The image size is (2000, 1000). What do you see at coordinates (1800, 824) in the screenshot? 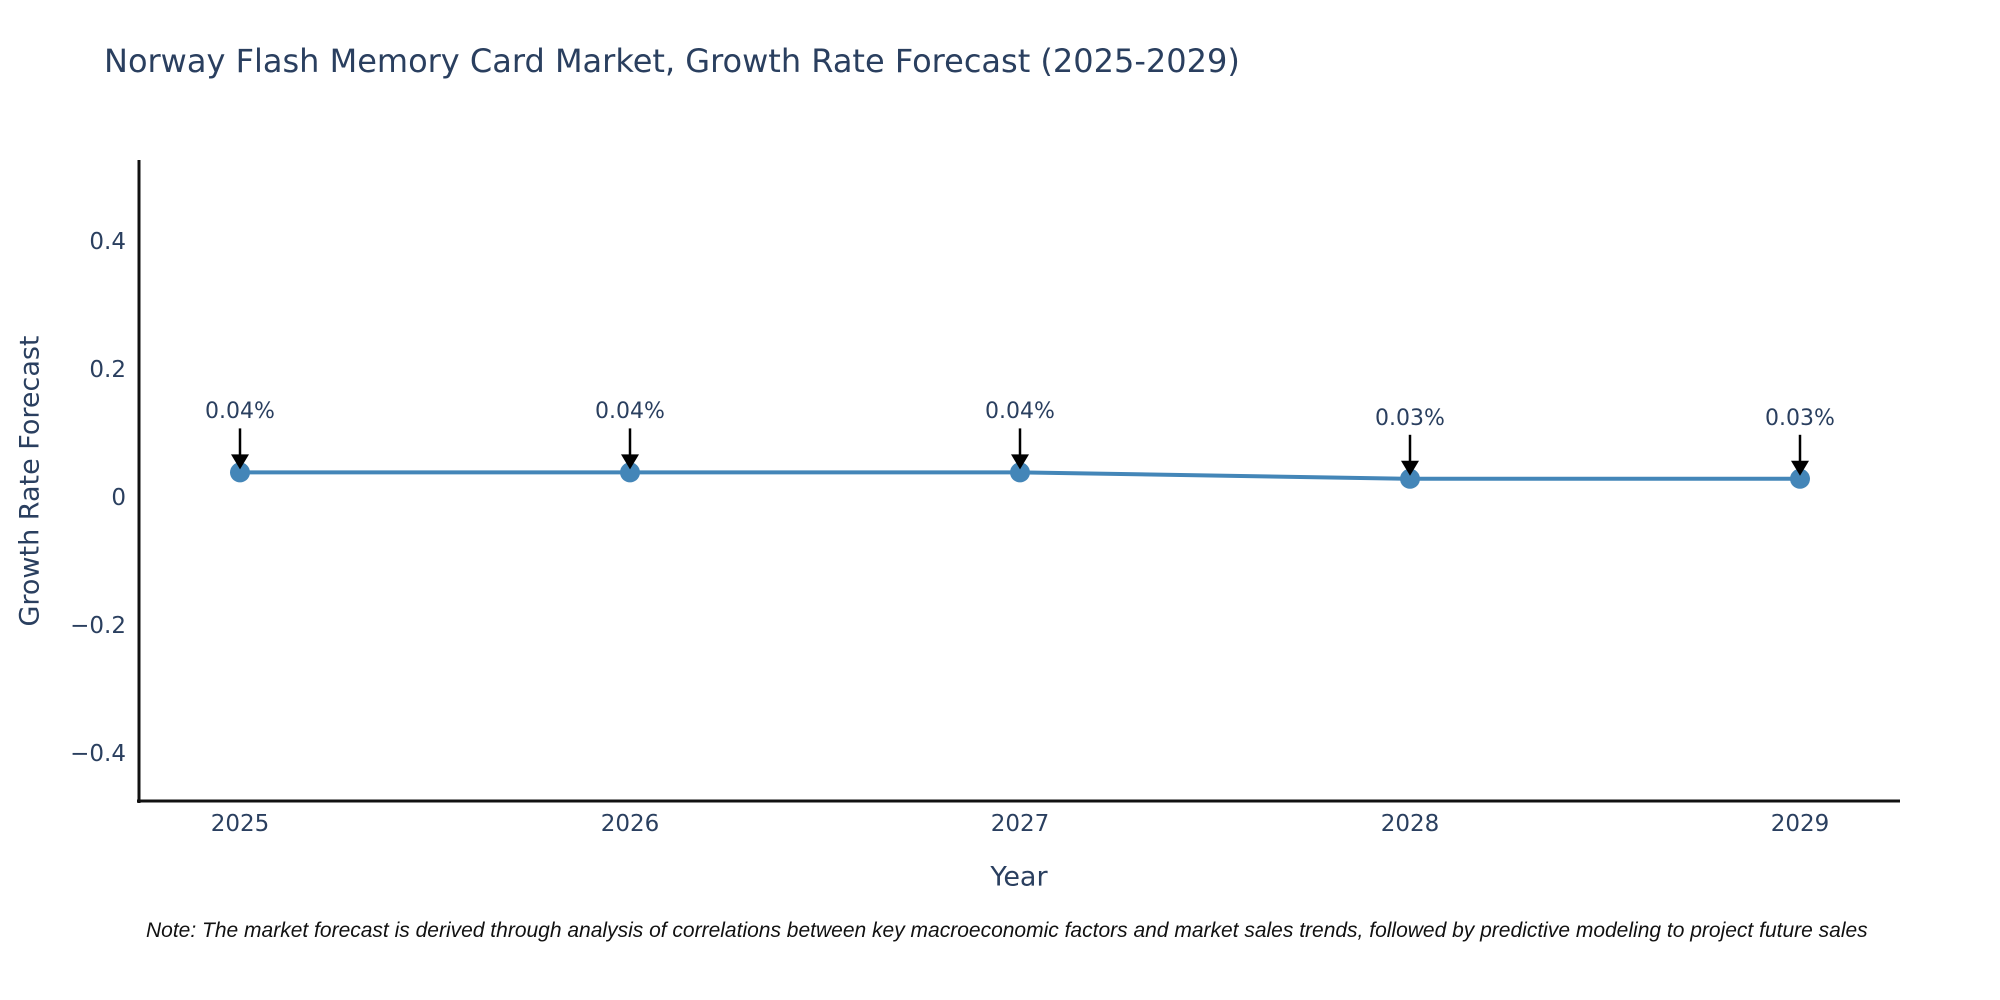
I see `x-tick-label: 2029` at bounding box center [1800, 824].